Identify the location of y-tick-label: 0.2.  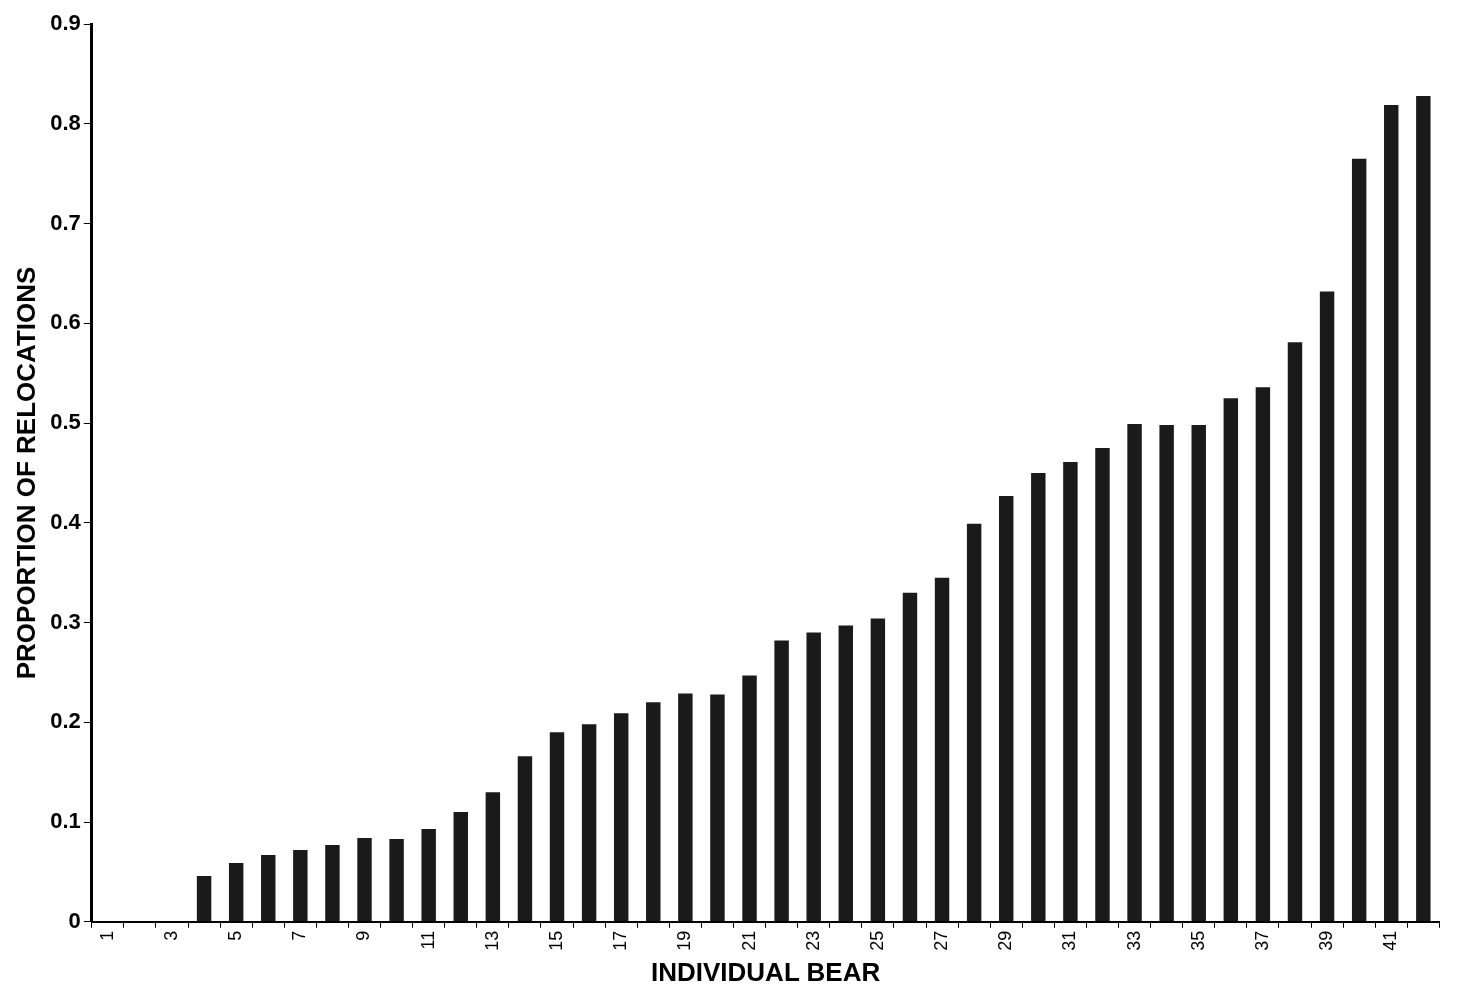
(65, 721).